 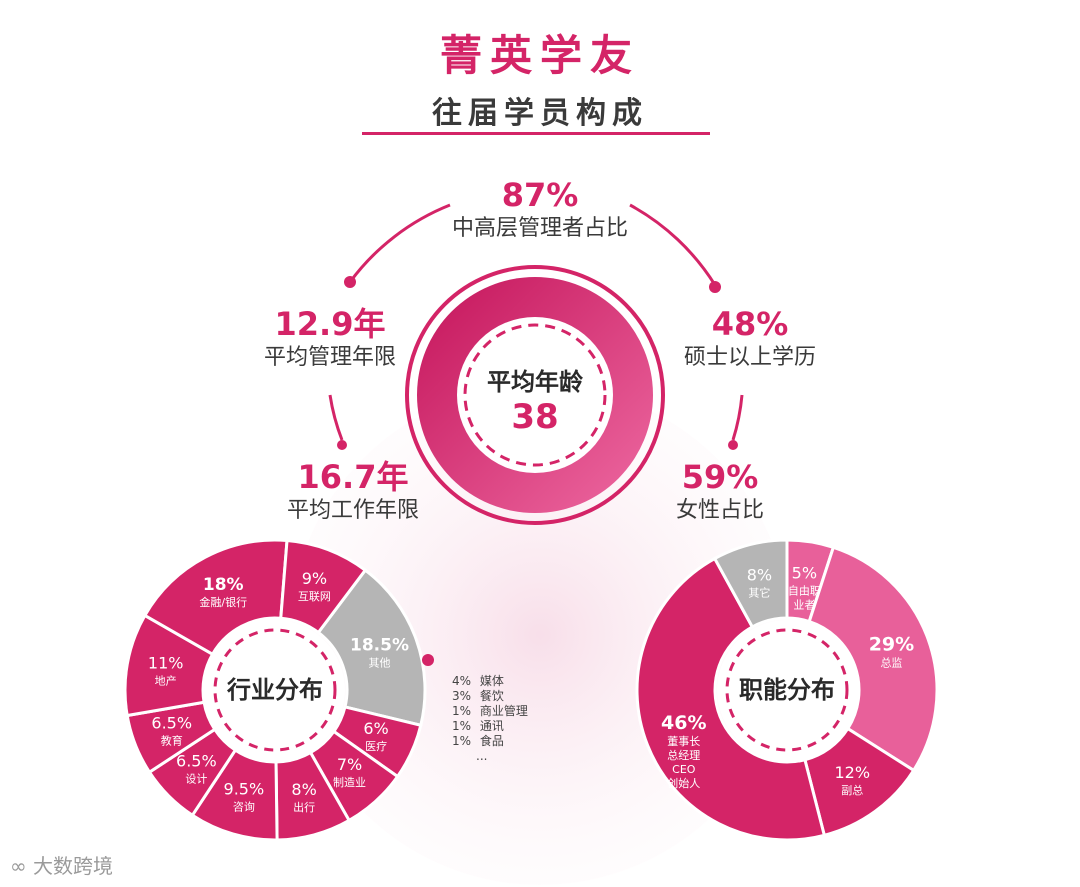 I want to click on stat-management-ratio-label: 中高层管理者占比, so click(x=539, y=228).